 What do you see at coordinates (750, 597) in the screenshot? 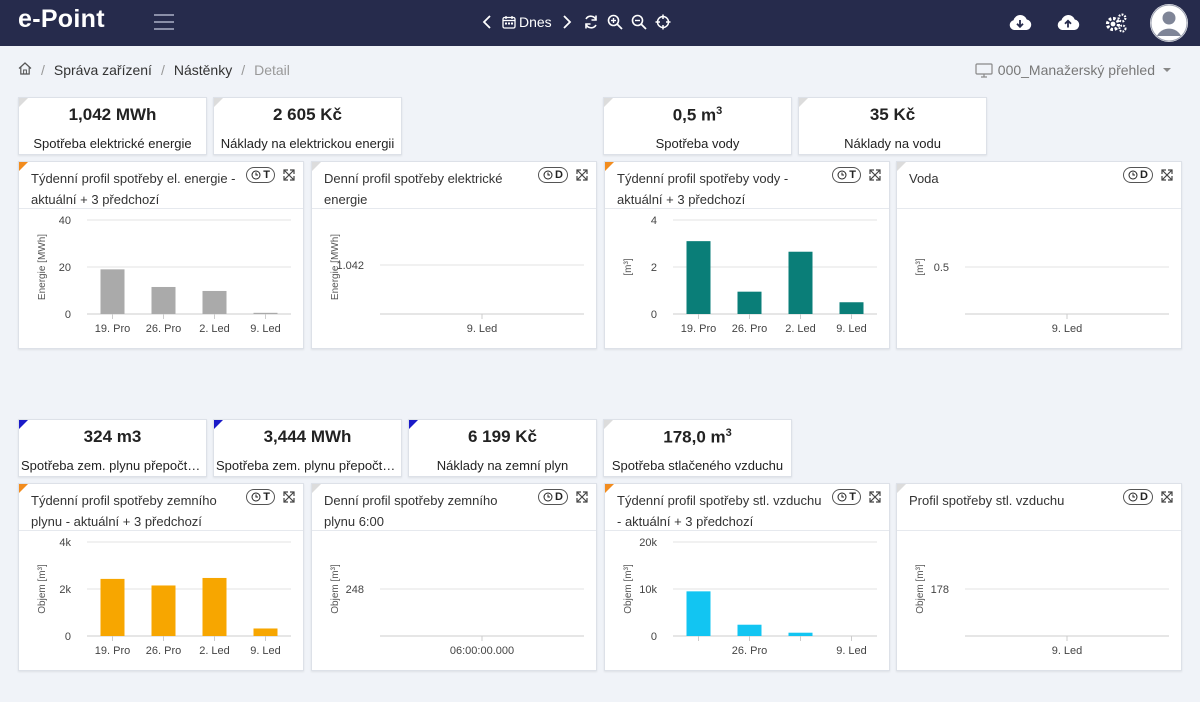
I see `chart-plot: Objem [m³] 0 10k 20k 26. Pro 9. Led` at bounding box center [750, 597].